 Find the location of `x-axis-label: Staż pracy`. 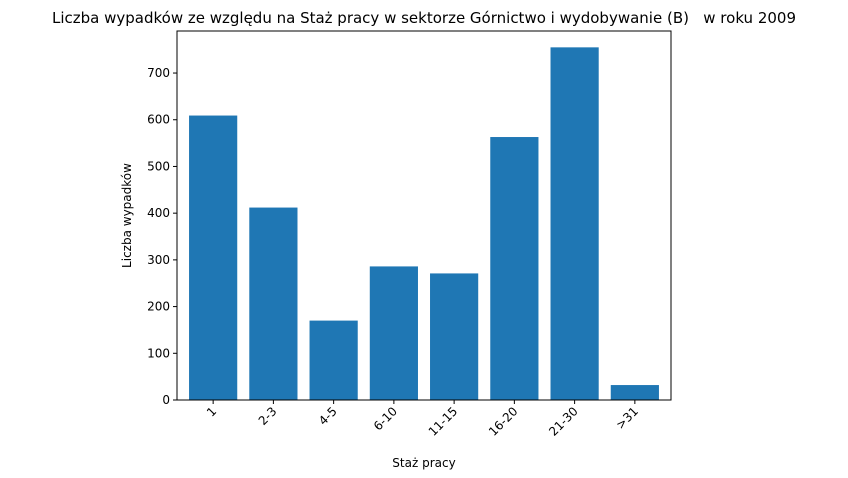

x-axis-label: Staż pracy is located at coordinates (423, 463).